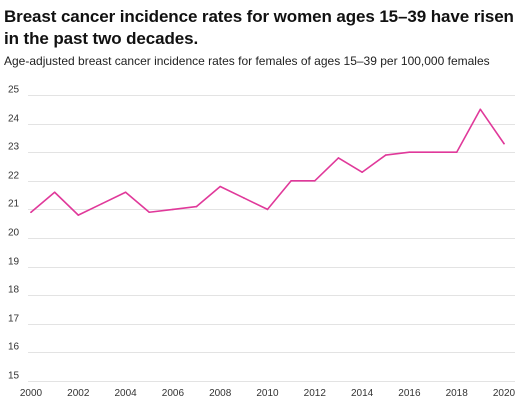 The height and width of the screenshot is (413, 521). What do you see at coordinates (78, 215) in the screenshot?
I see `data-point-2002` at bounding box center [78, 215].